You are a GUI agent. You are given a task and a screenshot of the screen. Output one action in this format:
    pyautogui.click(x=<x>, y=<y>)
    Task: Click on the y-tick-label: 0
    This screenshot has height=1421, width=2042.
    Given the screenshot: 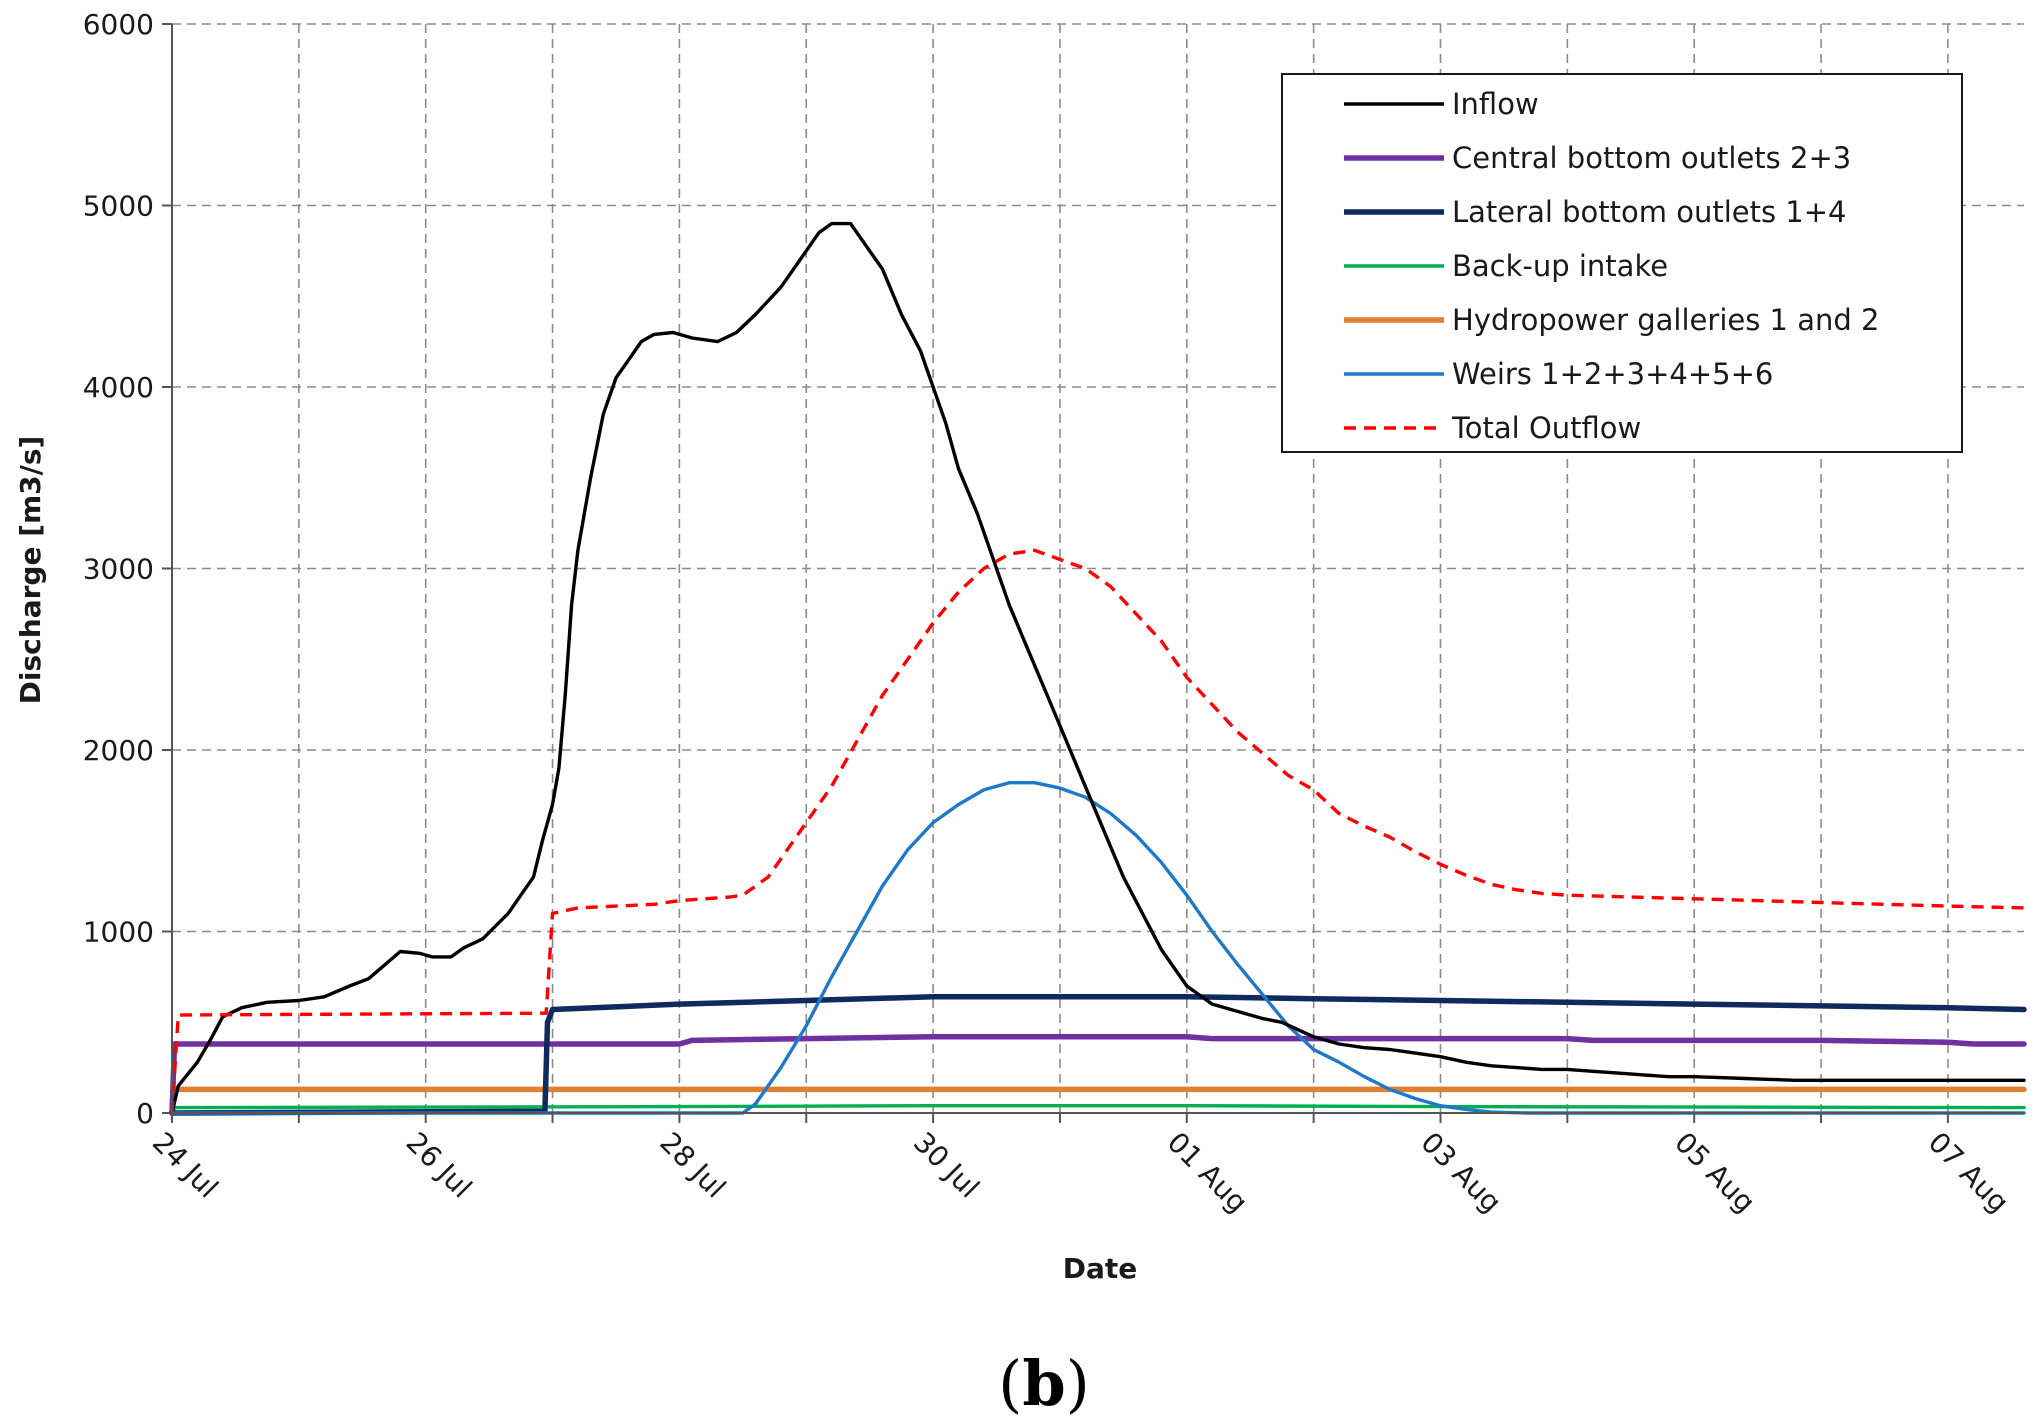 What is the action you would take?
    pyautogui.click(x=145, y=1113)
    